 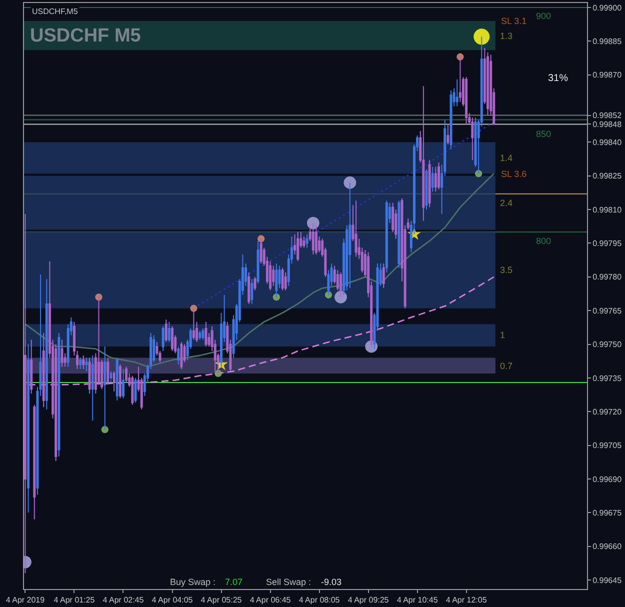 What do you see at coordinates (369, 600) in the screenshot?
I see `x-tick-label: 4 Apr 09:25` at bounding box center [369, 600].